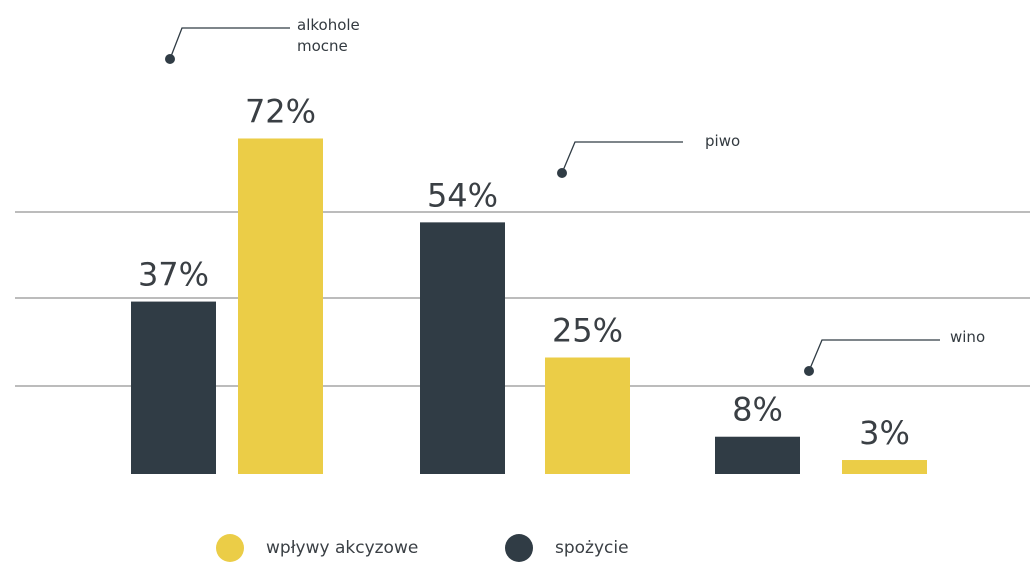 The width and height of the screenshot is (1030, 562). Describe the element at coordinates (280, 111) in the screenshot. I see `value-label-excise-1: 72%` at that location.